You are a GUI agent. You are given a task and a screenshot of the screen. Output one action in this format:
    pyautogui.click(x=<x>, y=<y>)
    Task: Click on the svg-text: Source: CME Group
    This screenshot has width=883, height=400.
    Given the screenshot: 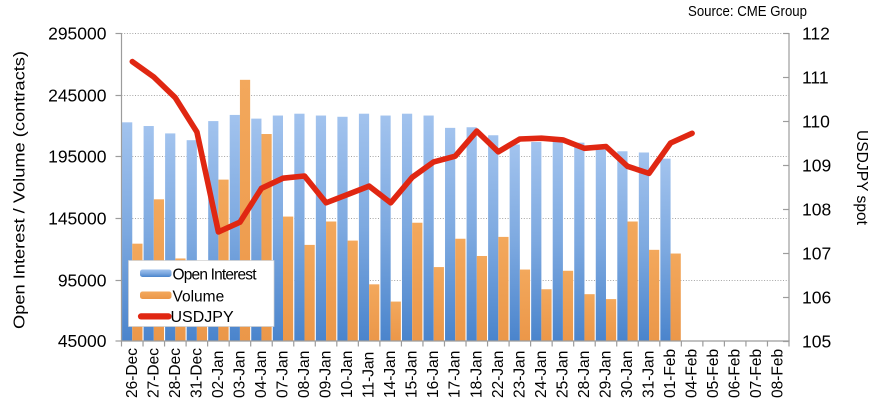 What is the action you would take?
    pyautogui.click(x=747, y=11)
    